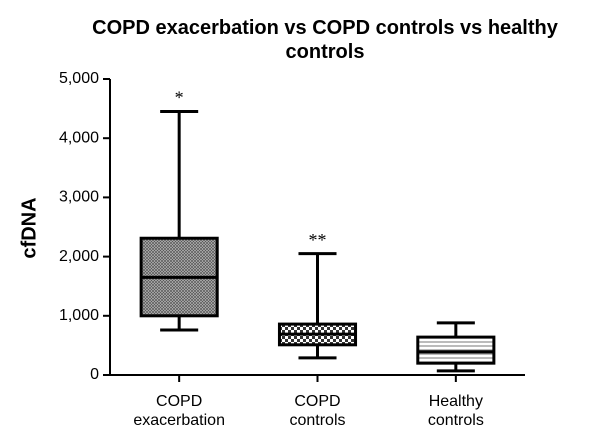 The width and height of the screenshot is (589, 438). Describe the element at coordinates (79, 78) in the screenshot. I see `y-tick-label: 5,000` at that location.